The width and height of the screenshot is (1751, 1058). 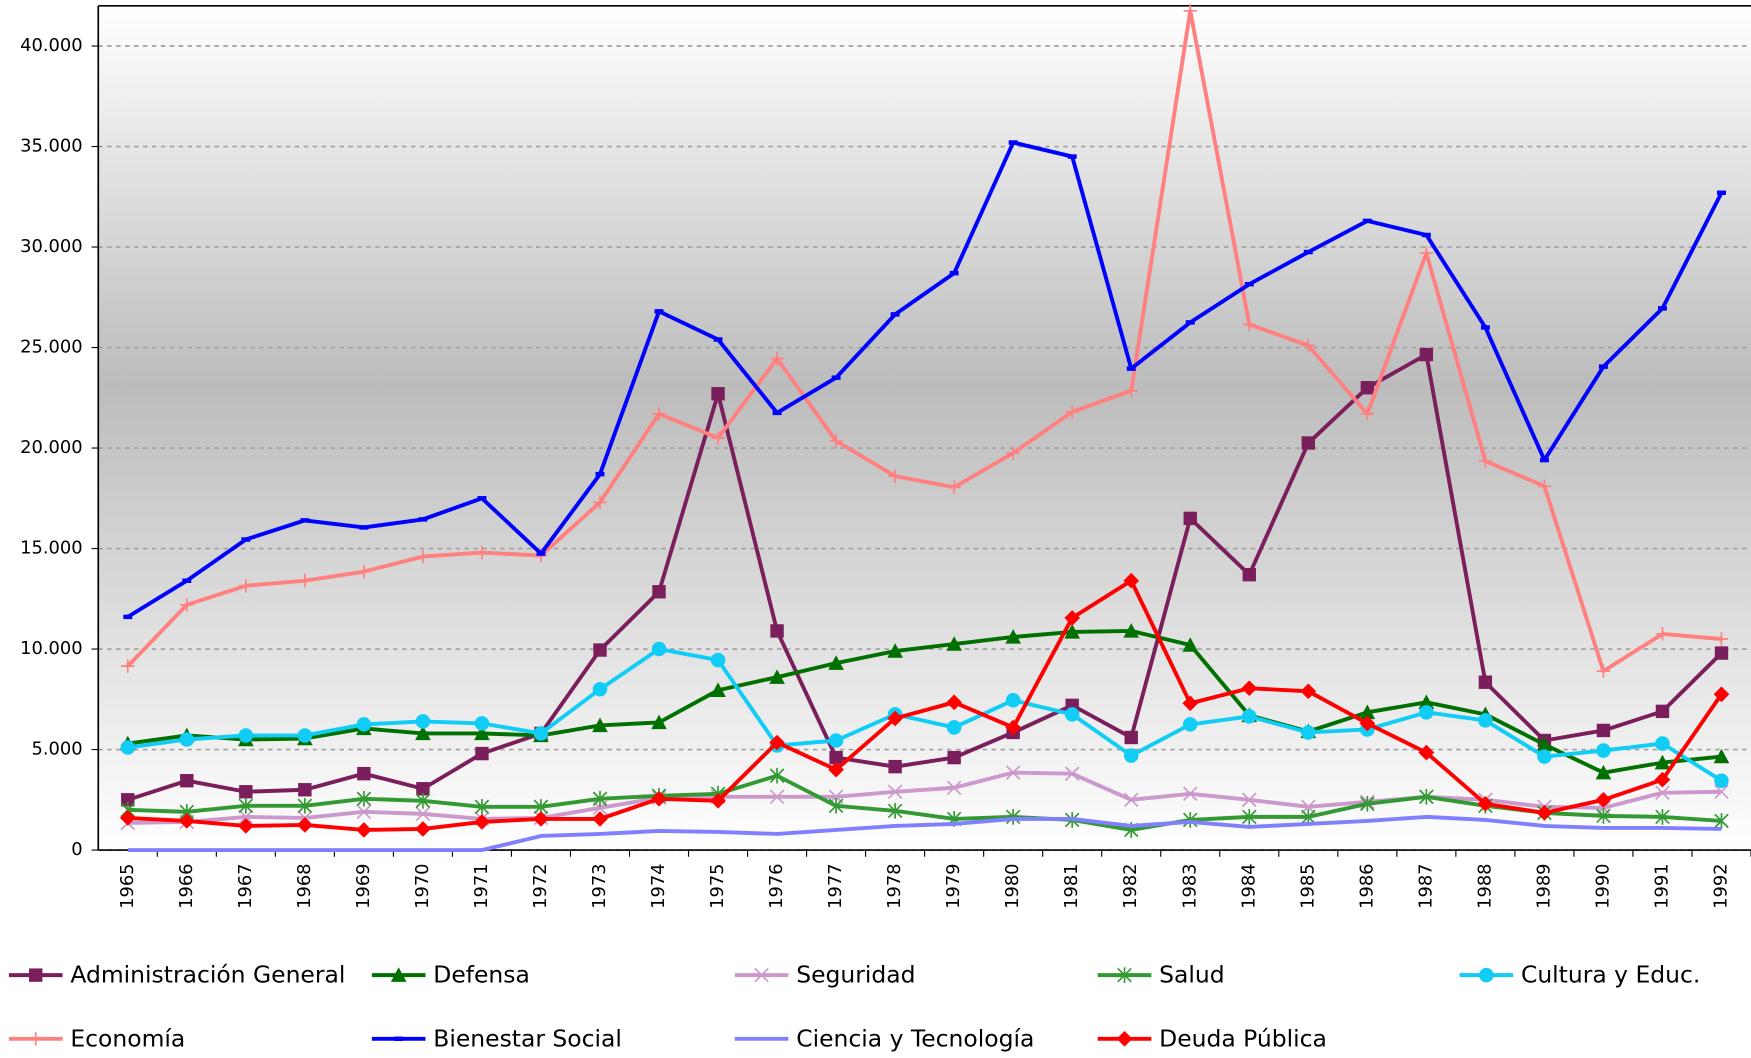 What do you see at coordinates (1720, 885) in the screenshot?
I see `x-tick-label: 1992` at bounding box center [1720, 885].